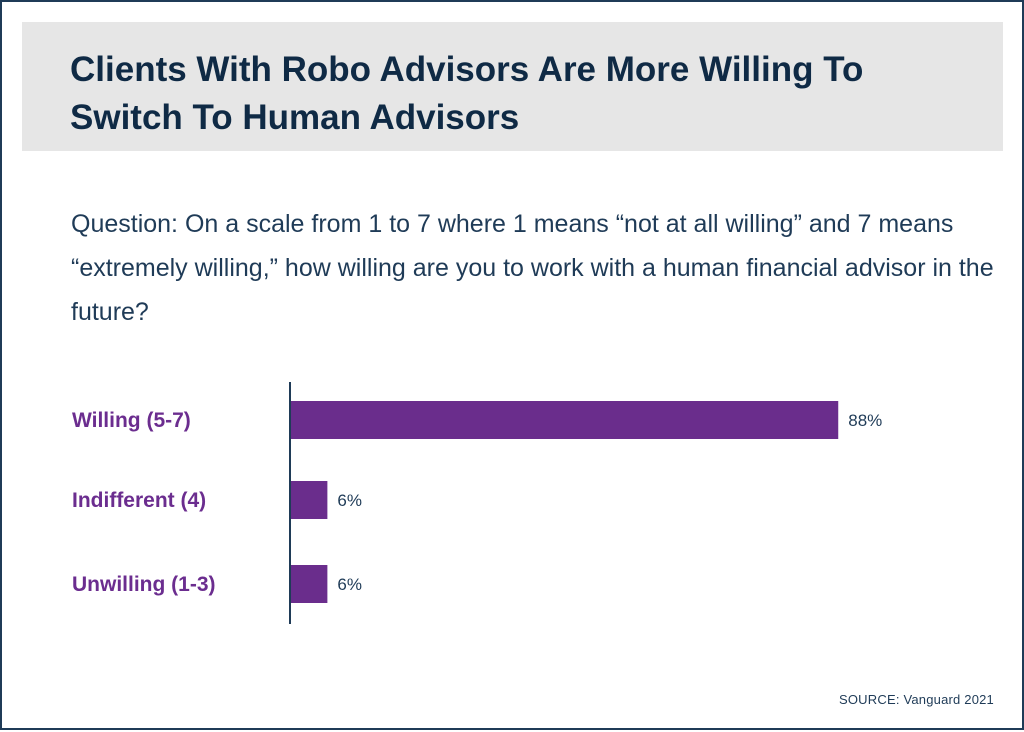  I want to click on category-label: Unwilling (1-3), so click(144, 584).